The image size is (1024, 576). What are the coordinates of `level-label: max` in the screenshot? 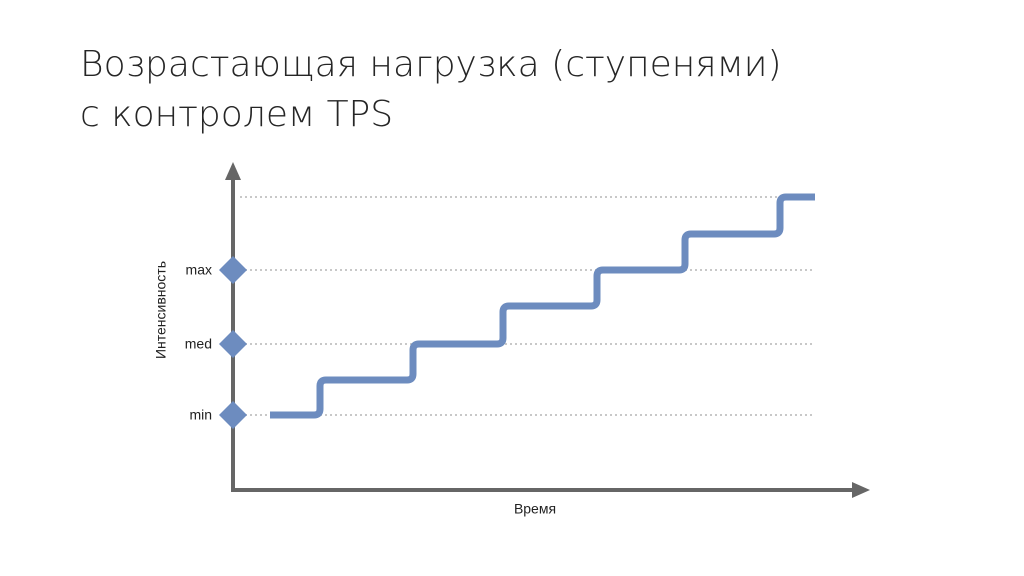 It's located at (199, 270).